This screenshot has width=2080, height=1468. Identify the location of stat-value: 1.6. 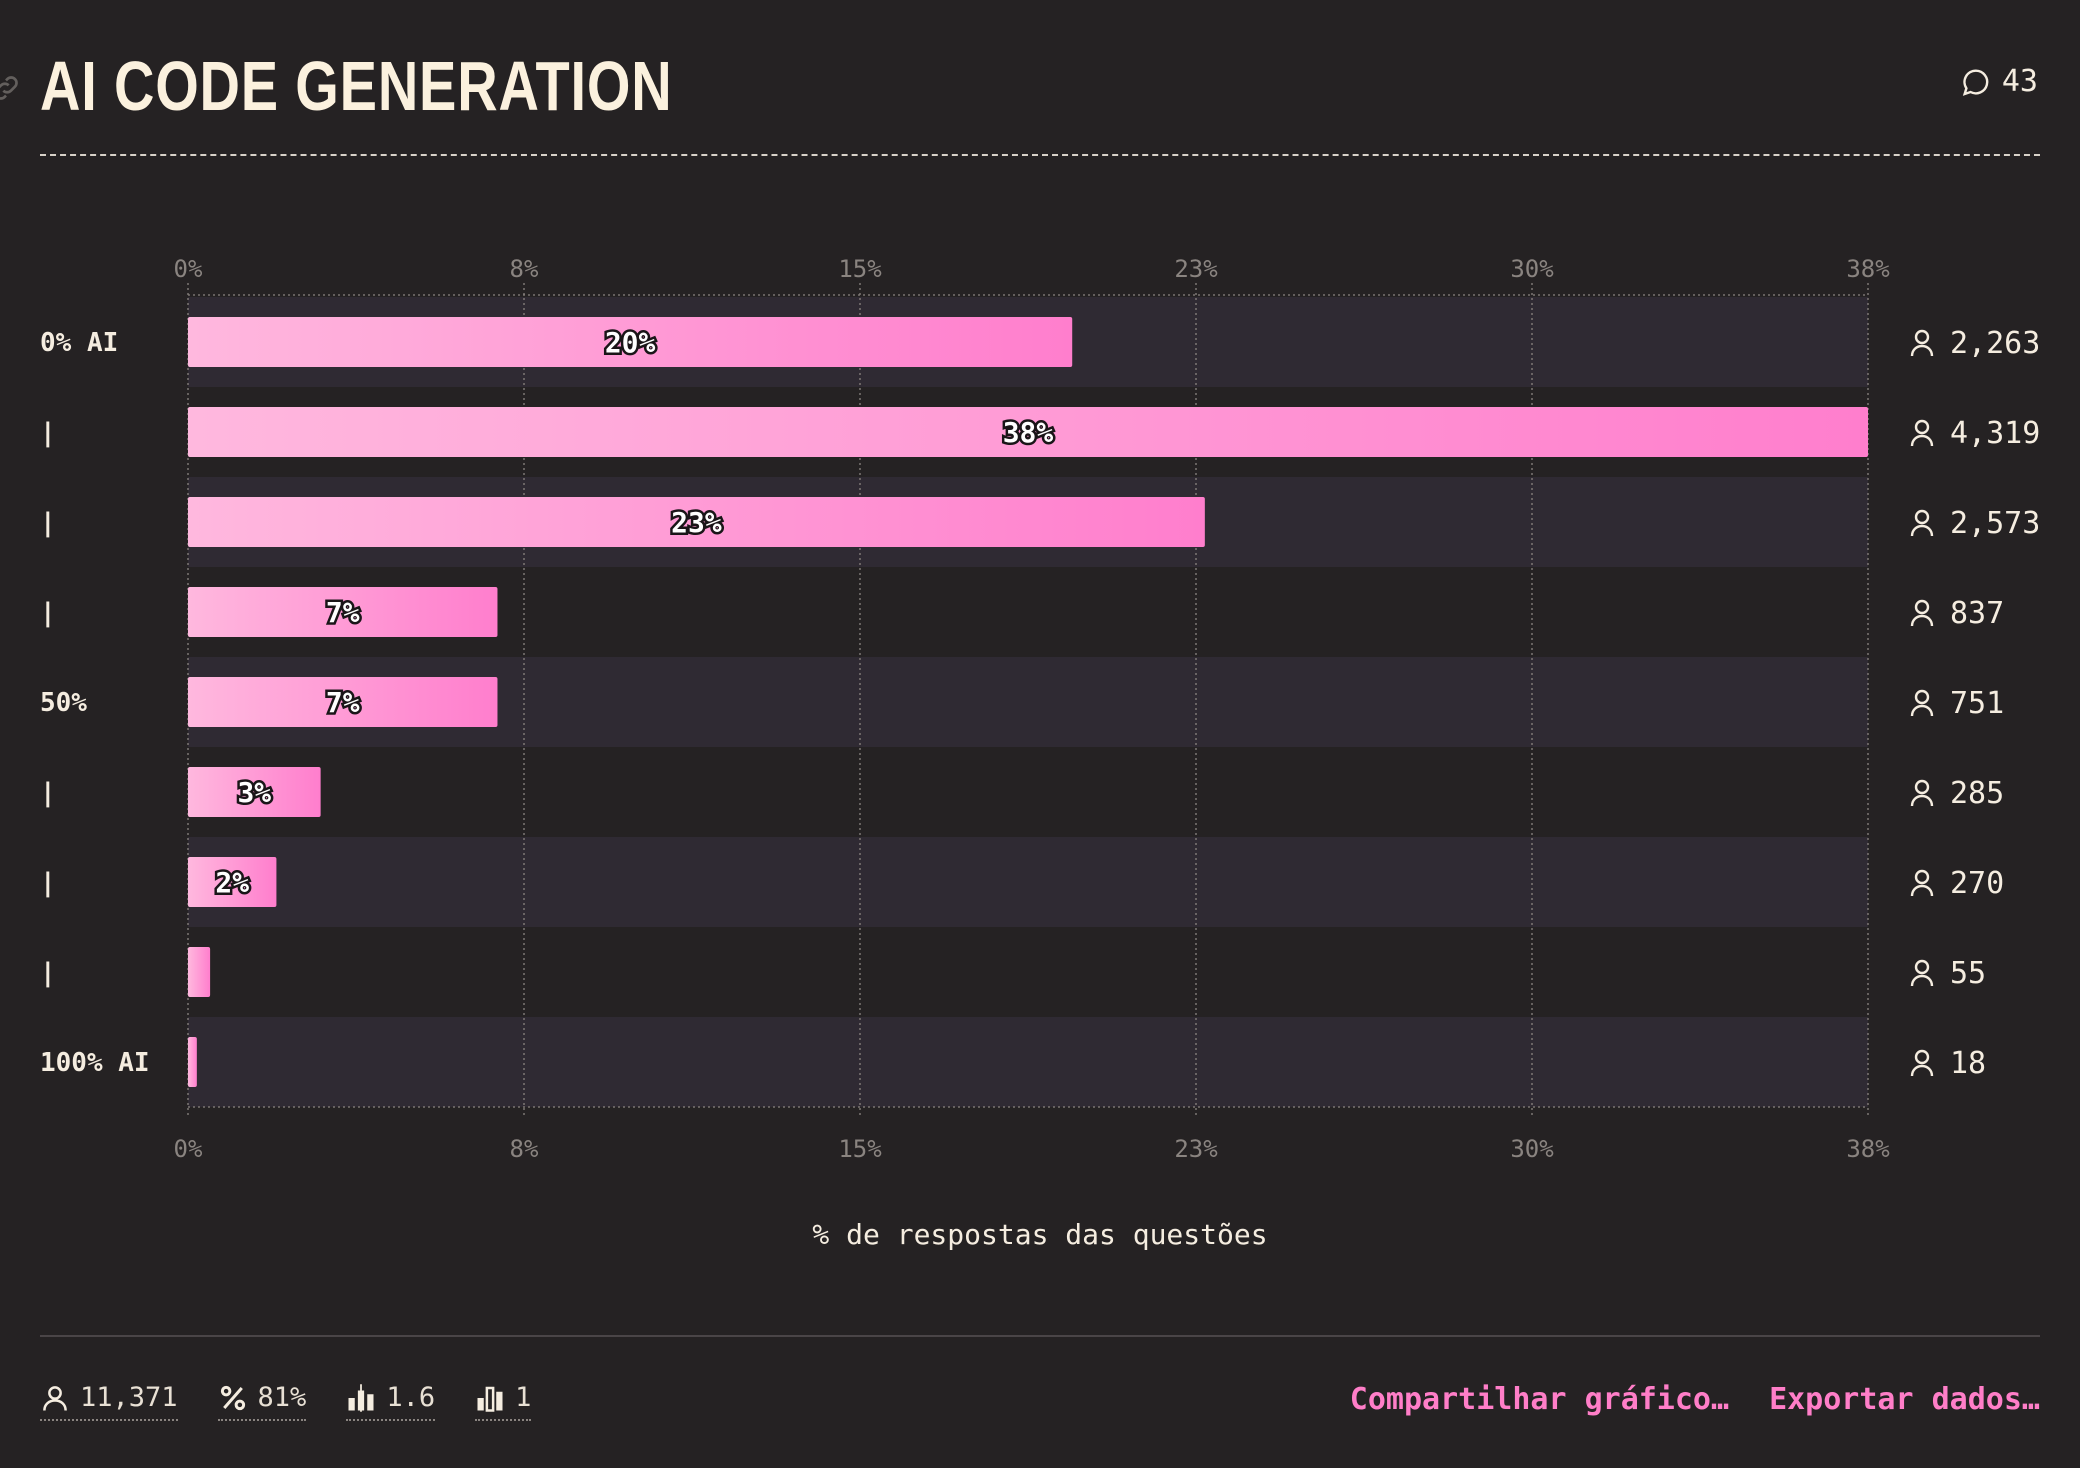
(411, 1397).